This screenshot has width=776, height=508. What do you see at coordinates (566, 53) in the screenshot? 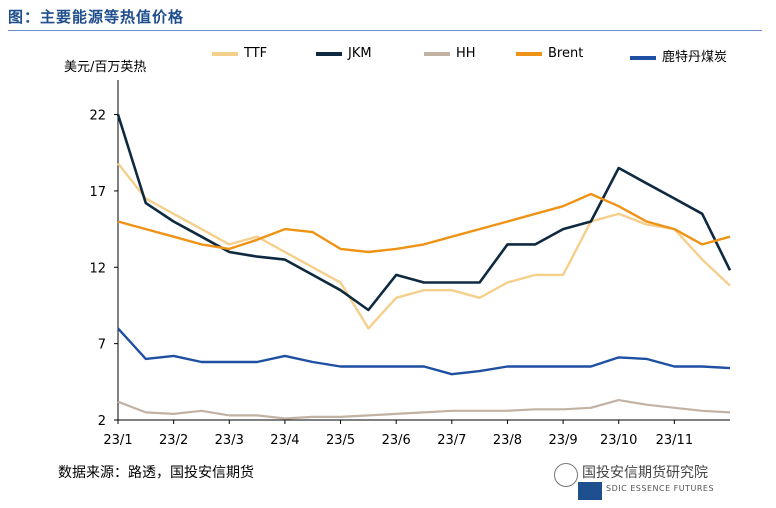
I see `legend-label-brent: Brent` at bounding box center [566, 53].